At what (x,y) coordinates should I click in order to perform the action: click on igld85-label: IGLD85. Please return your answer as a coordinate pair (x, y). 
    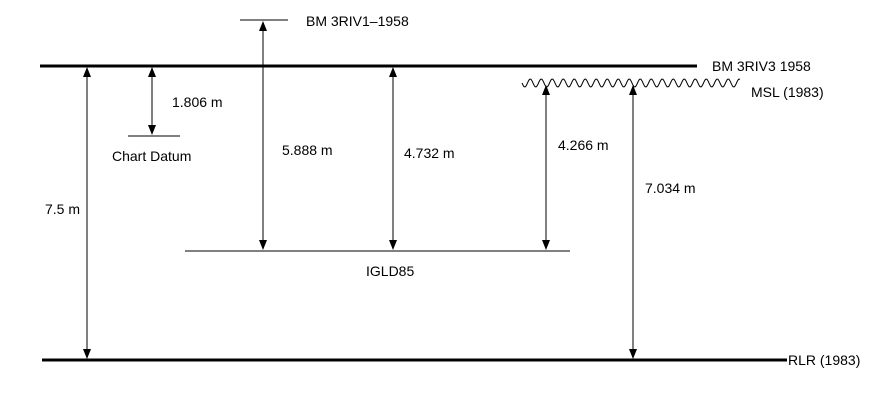
    Looking at the image, I should click on (390, 271).